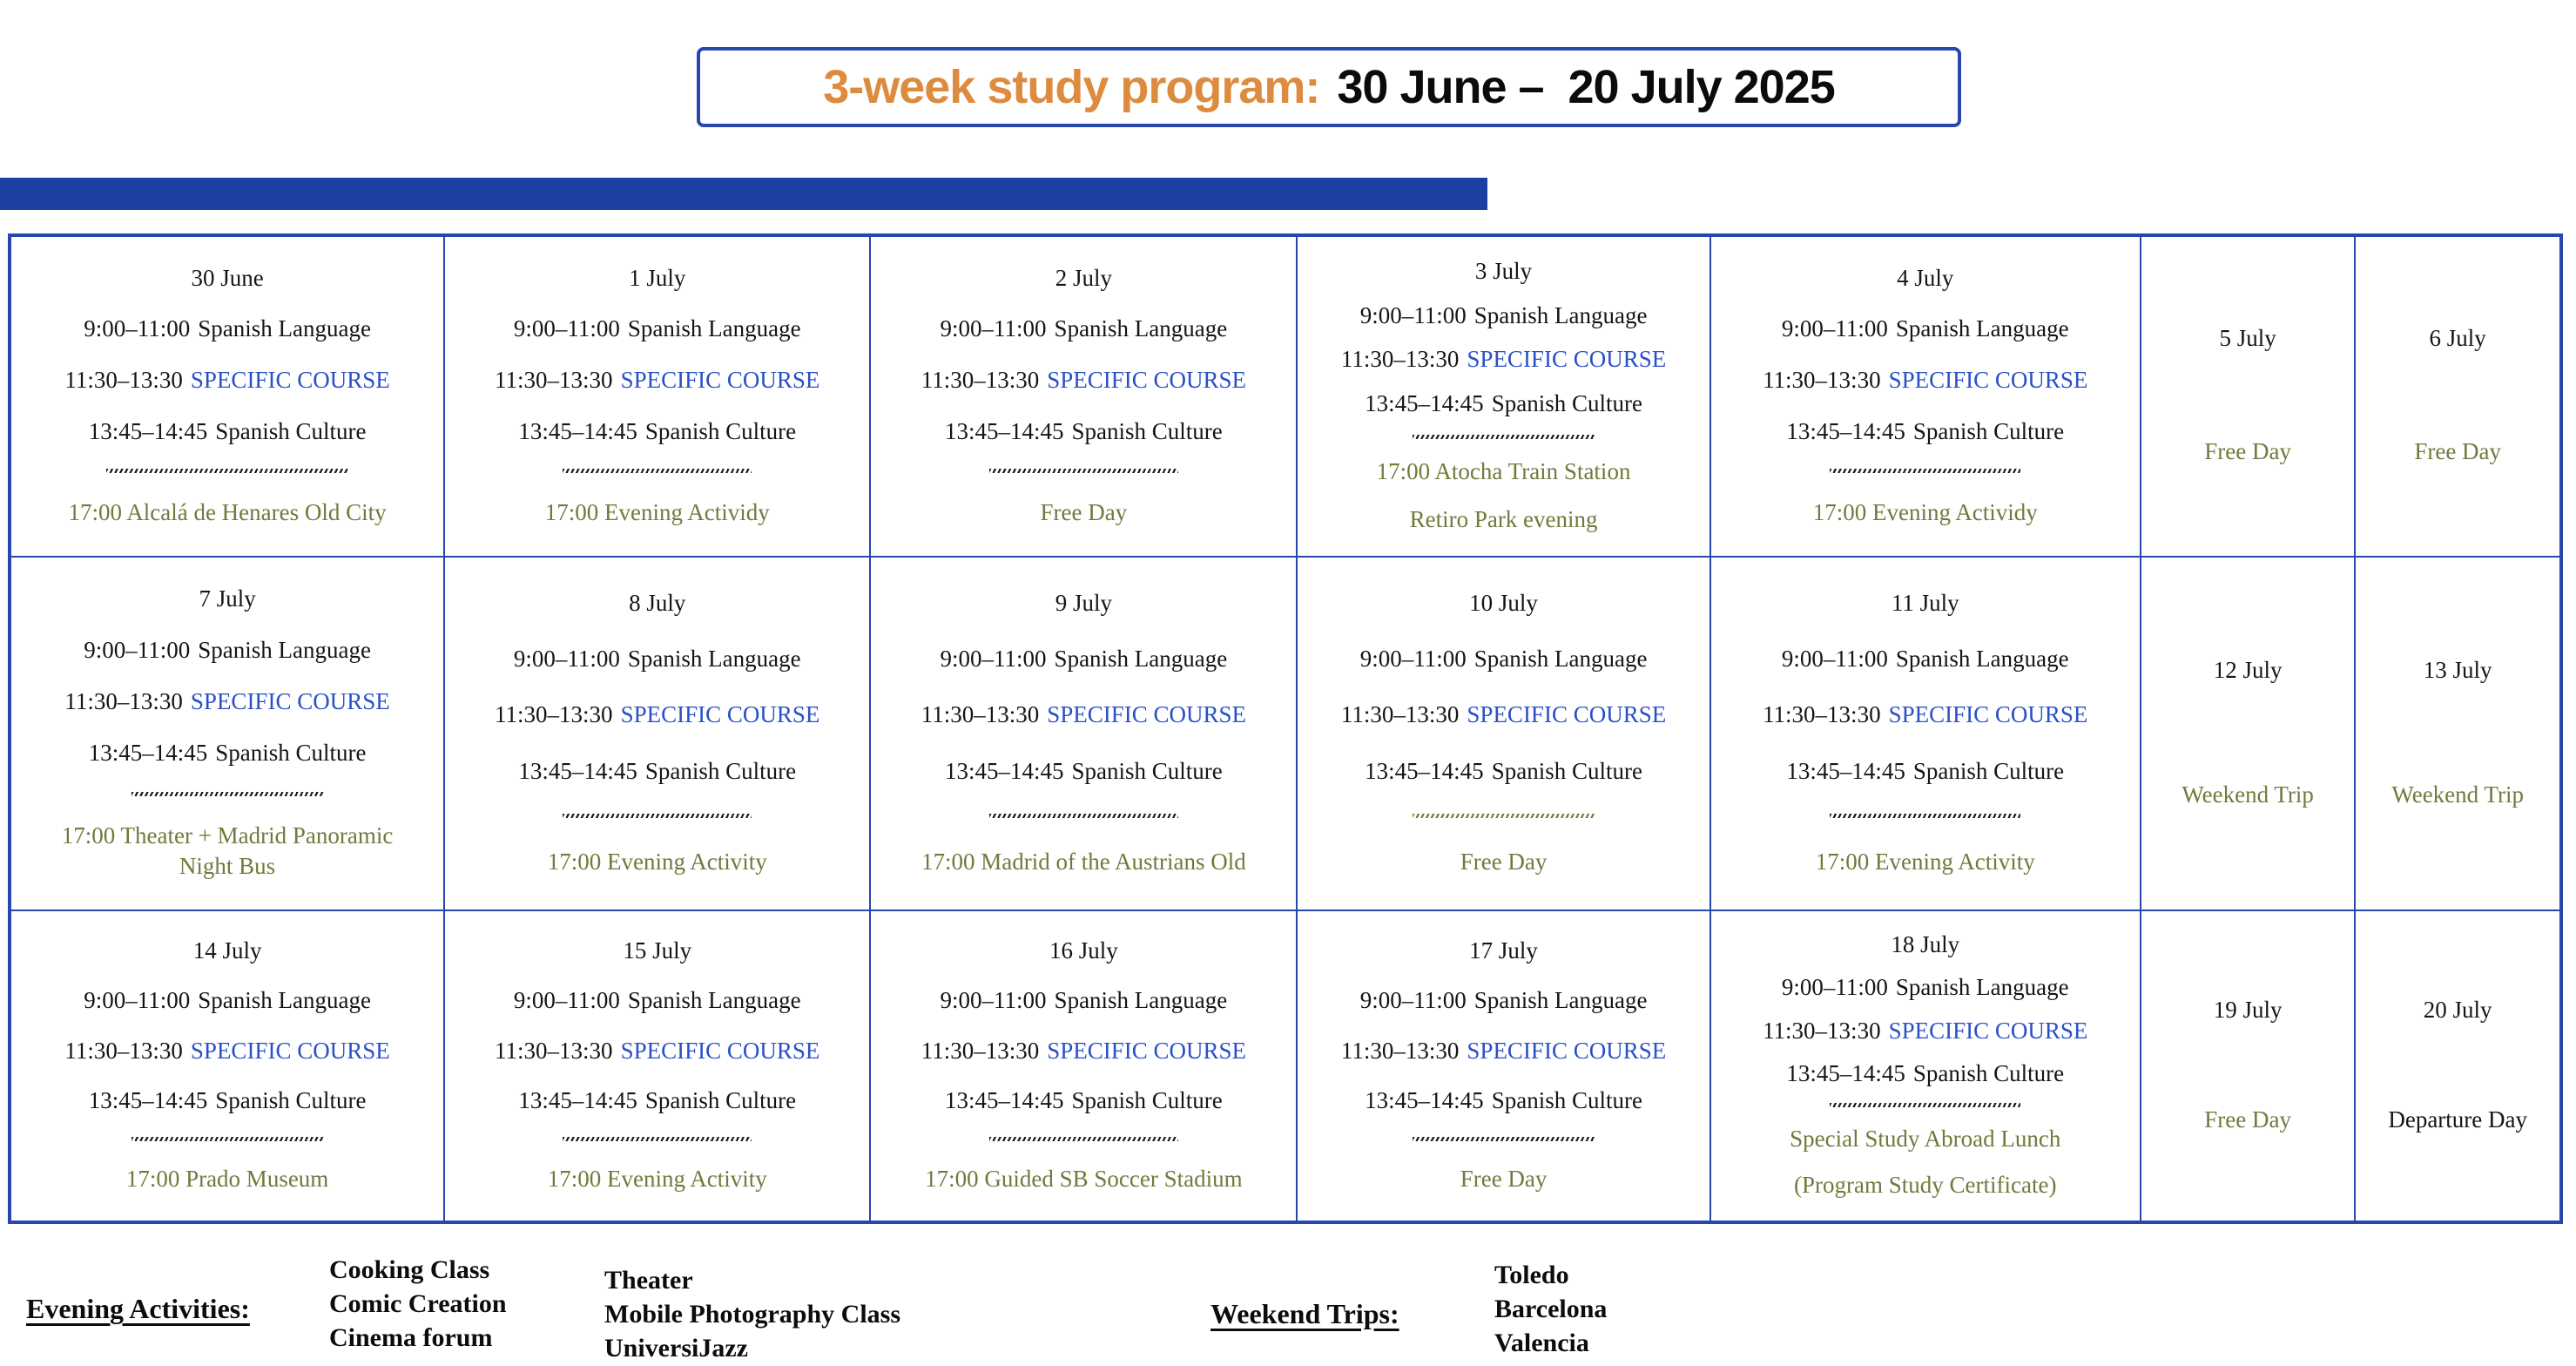 This screenshot has width=2576, height=1366. Describe the element at coordinates (2457, 733) in the screenshot. I see `day-cell-13-july: 13 July Weekend Trip` at that location.